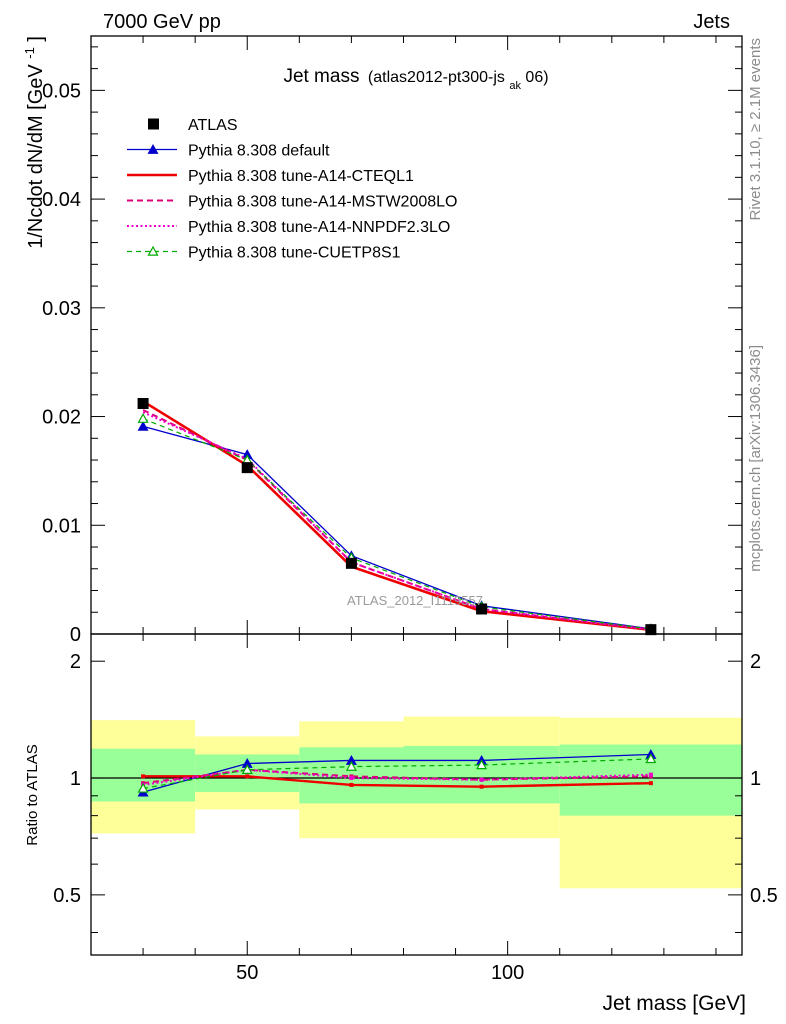  Describe the element at coordinates (436, 77) in the screenshot. I see `chart-title-detail: (atlas2012-pt300-js` at that location.